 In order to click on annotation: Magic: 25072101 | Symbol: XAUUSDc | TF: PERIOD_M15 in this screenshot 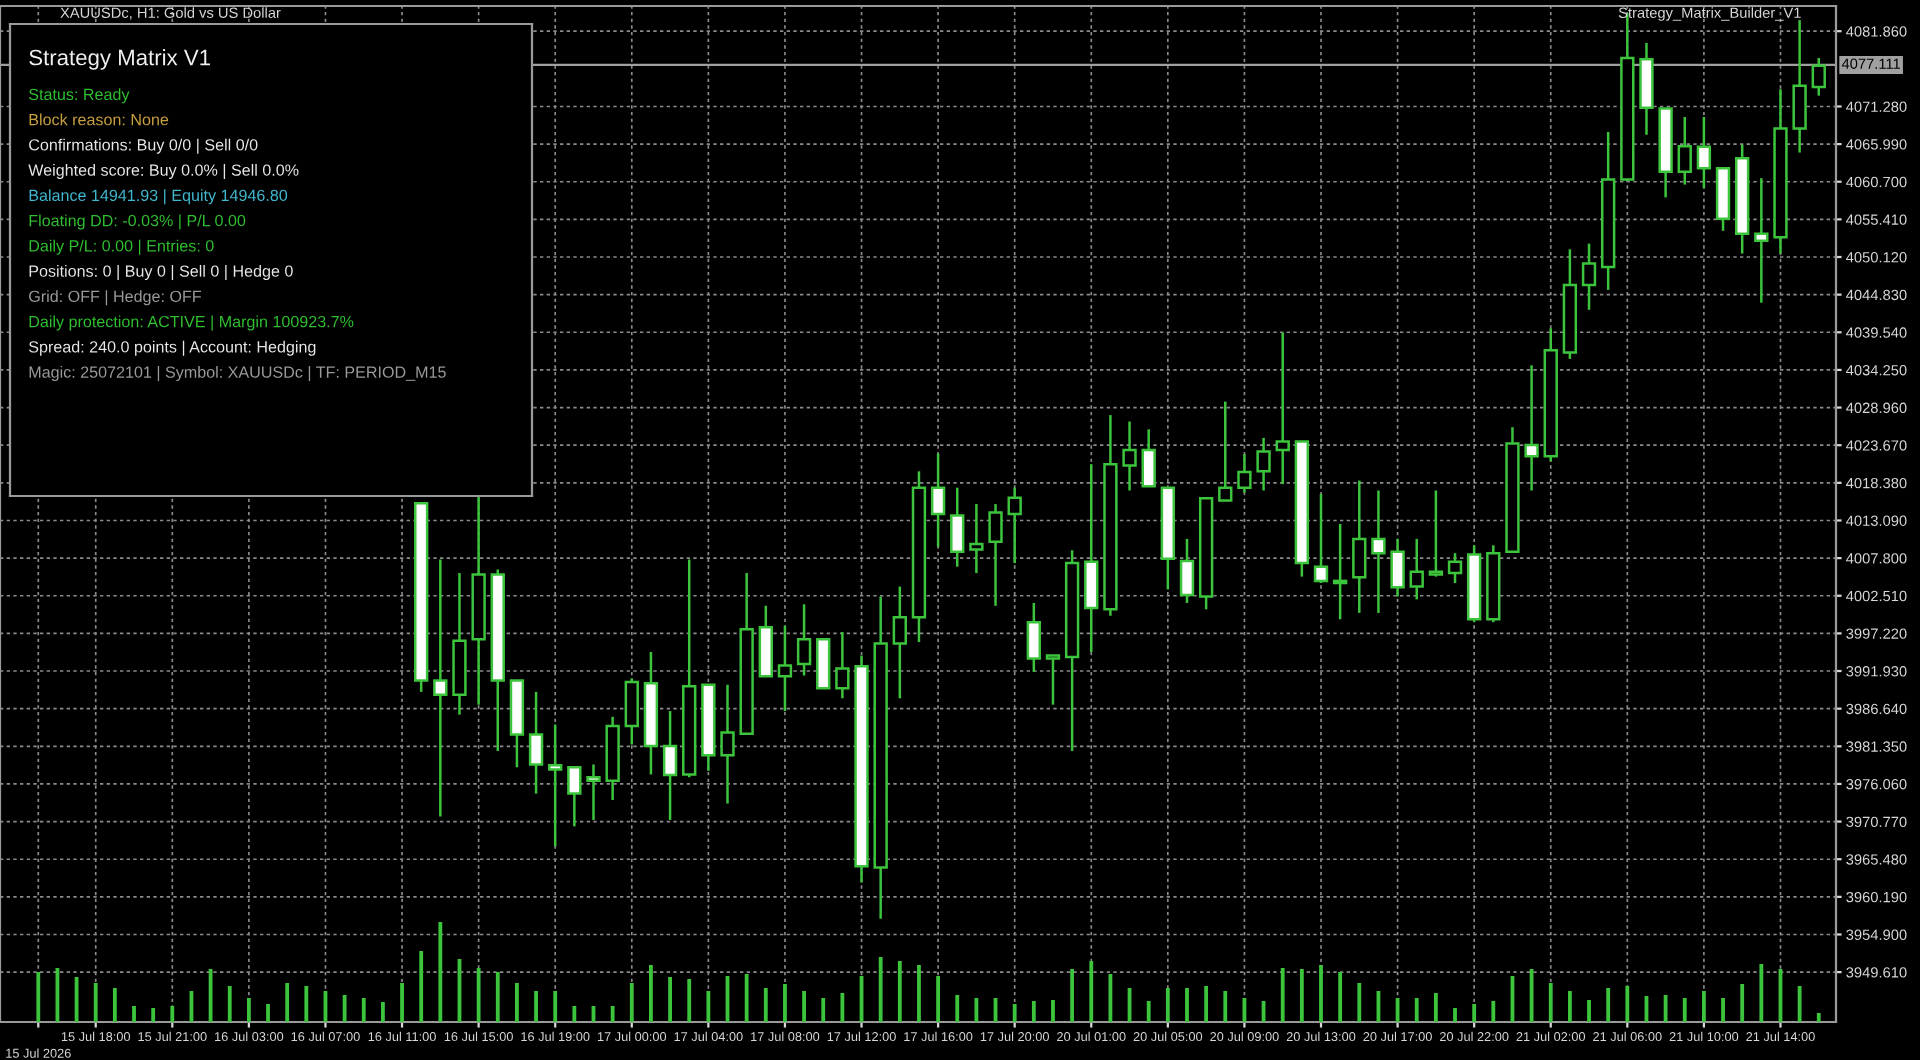, I will do `click(237, 373)`.